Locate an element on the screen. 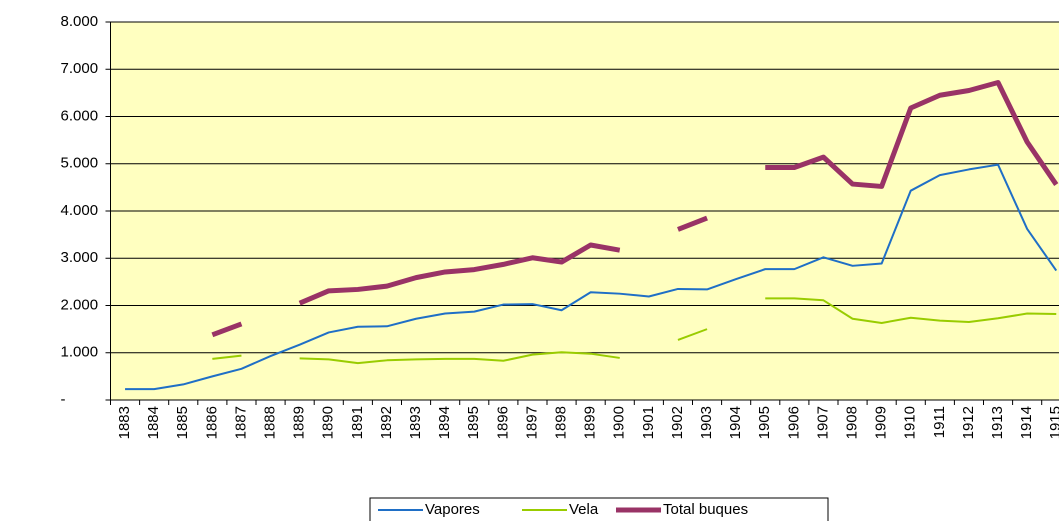 Image resolution: width=1059 pixels, height=521 pixels. x-tick-label: 1887 is located at coordinates (240, 422).